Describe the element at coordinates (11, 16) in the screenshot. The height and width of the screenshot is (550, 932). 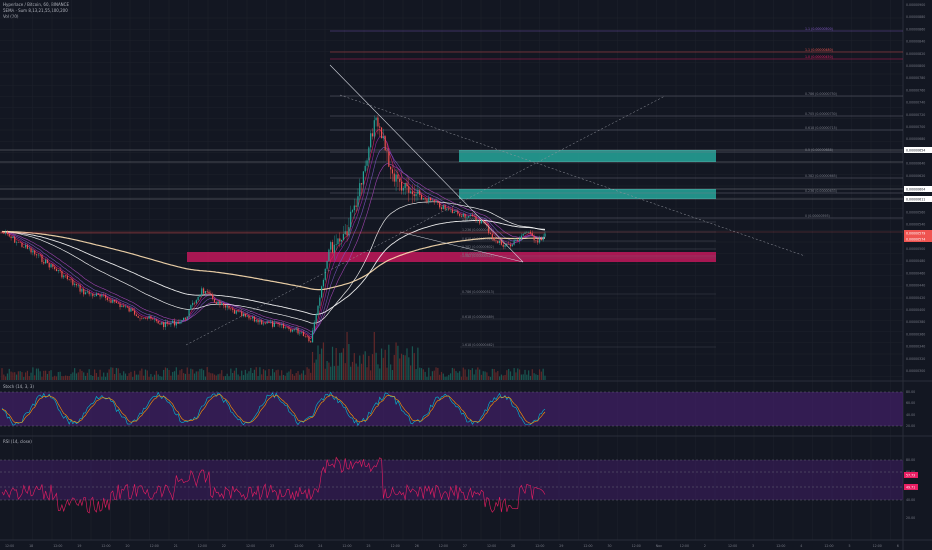
I see `volume-legend: Vol (20)` at that location.